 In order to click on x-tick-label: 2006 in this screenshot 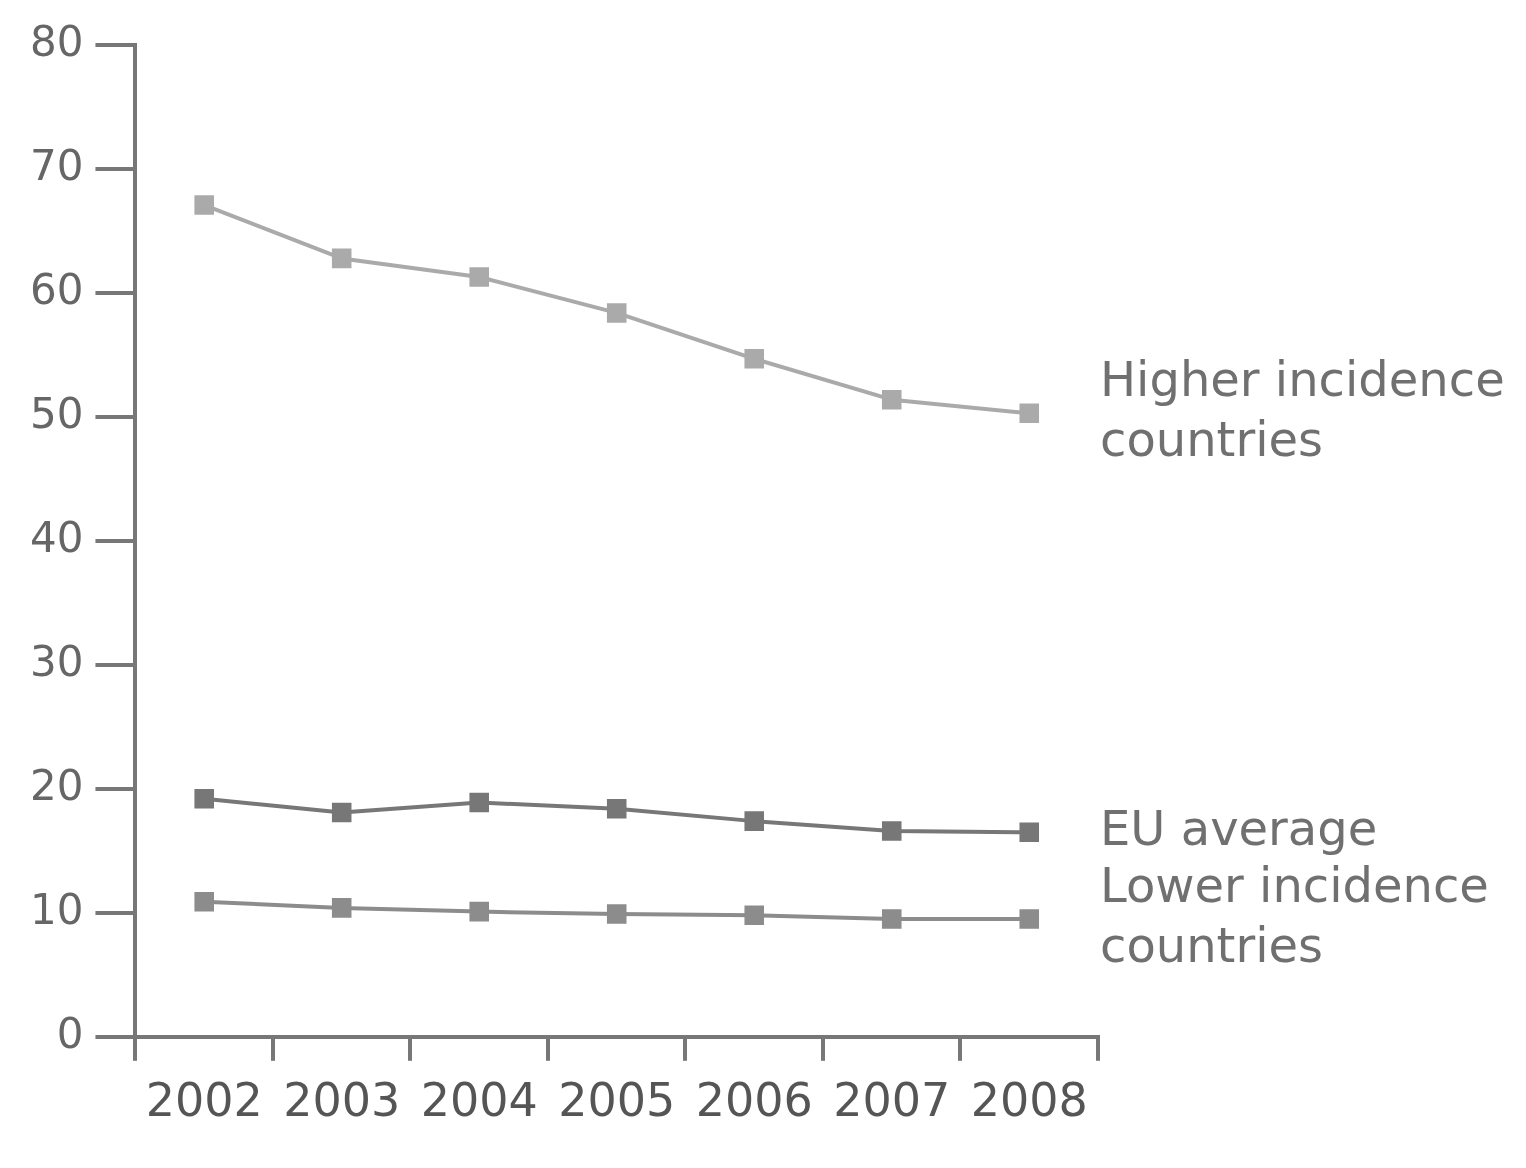, I will do `click(754, 1100)`.